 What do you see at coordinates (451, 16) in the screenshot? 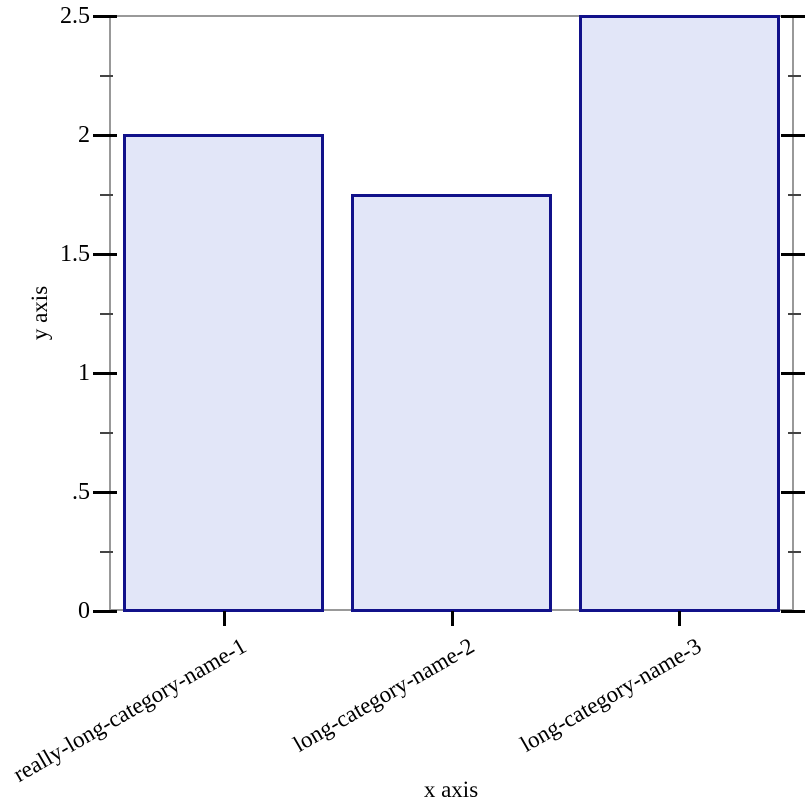
I see `plot-frame-top` at bounding box center [451, 16].